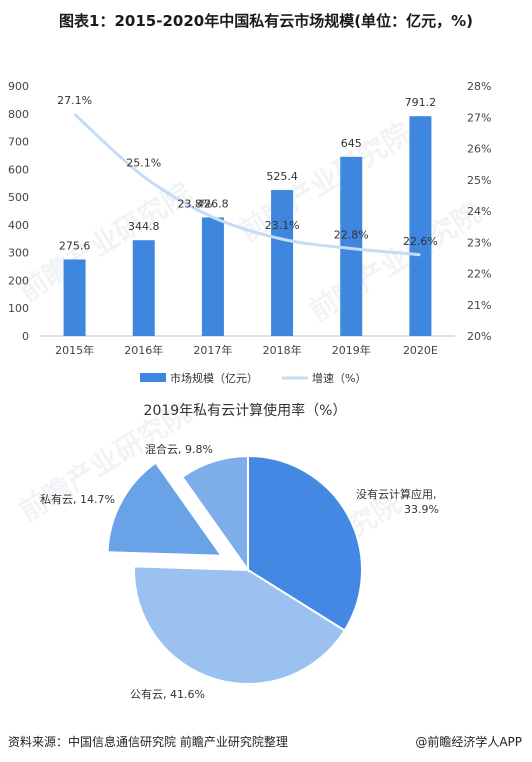 This screenshot has height=762, width=532. Describe the element at coordinates (148, 742) in the screenshot. I see `source-note: 资料来源：中国信息通信研究院 前瞻产业研究院整理` at that location.